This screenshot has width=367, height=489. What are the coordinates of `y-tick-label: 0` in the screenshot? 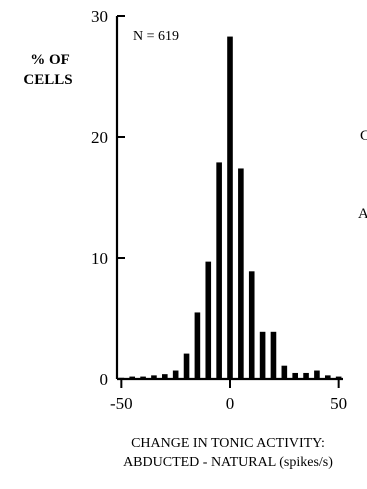 It's located at (104, 379).